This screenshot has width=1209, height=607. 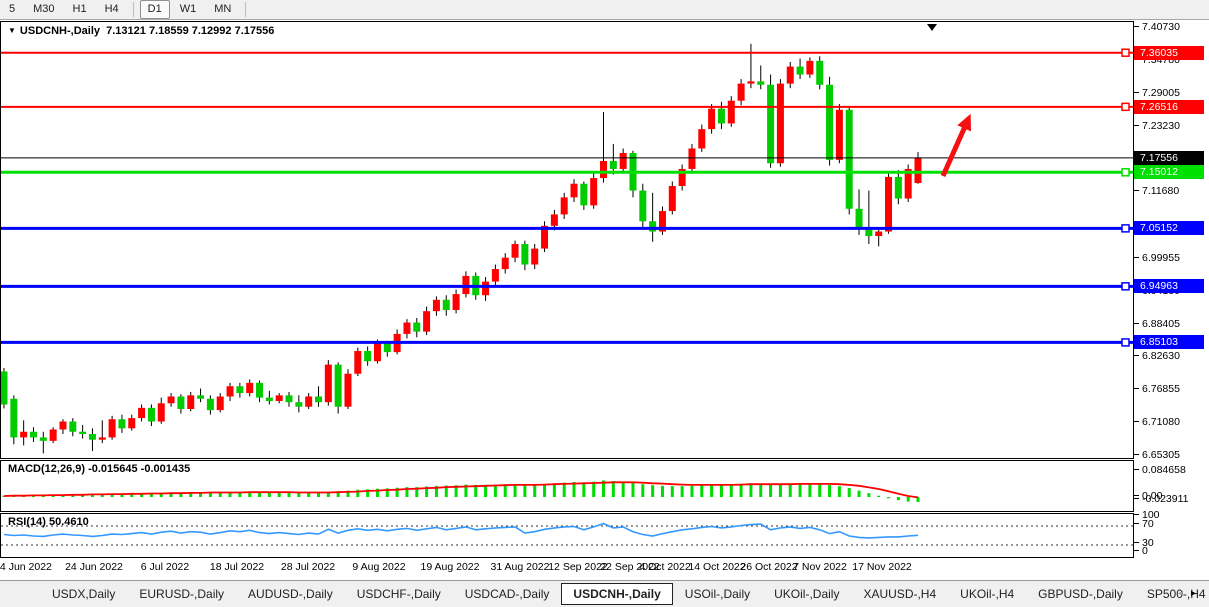 What do you see at coordinates (79, 9) in the screenshot?
I see `period-button-h1: H1` at bounding box center [79, 9].